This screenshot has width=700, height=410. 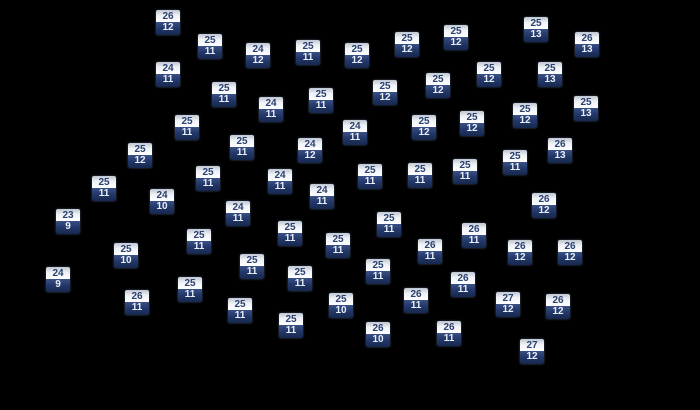 I want to click on temperature-badge: 23 9, so click(x=68, y=221).